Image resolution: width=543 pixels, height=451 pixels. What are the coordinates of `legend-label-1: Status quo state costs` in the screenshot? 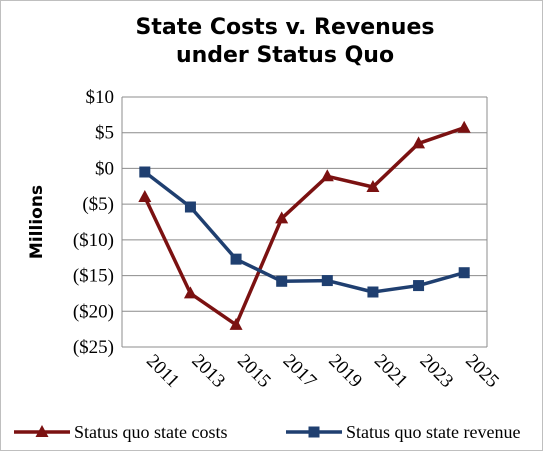 It's located at (151, 432).